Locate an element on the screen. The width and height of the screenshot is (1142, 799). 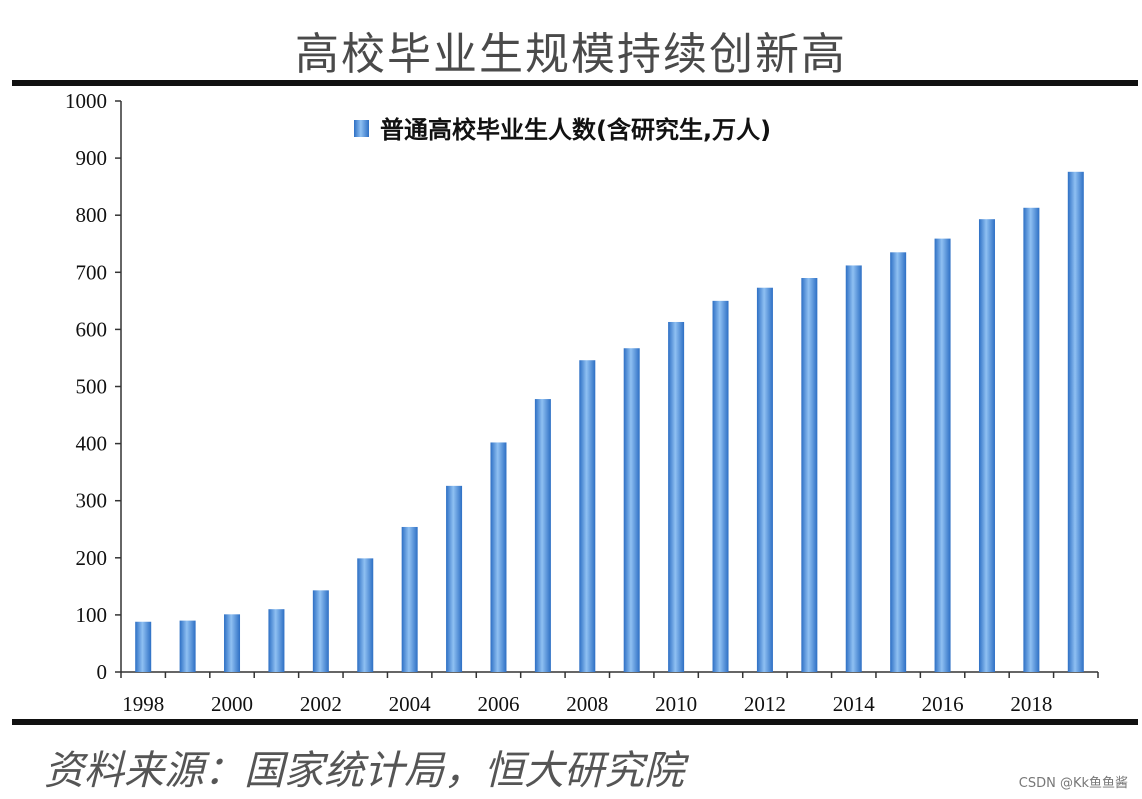
legend: 普通高校毕业生人数(含研究生,万人) is located at coordinates (562, 130).